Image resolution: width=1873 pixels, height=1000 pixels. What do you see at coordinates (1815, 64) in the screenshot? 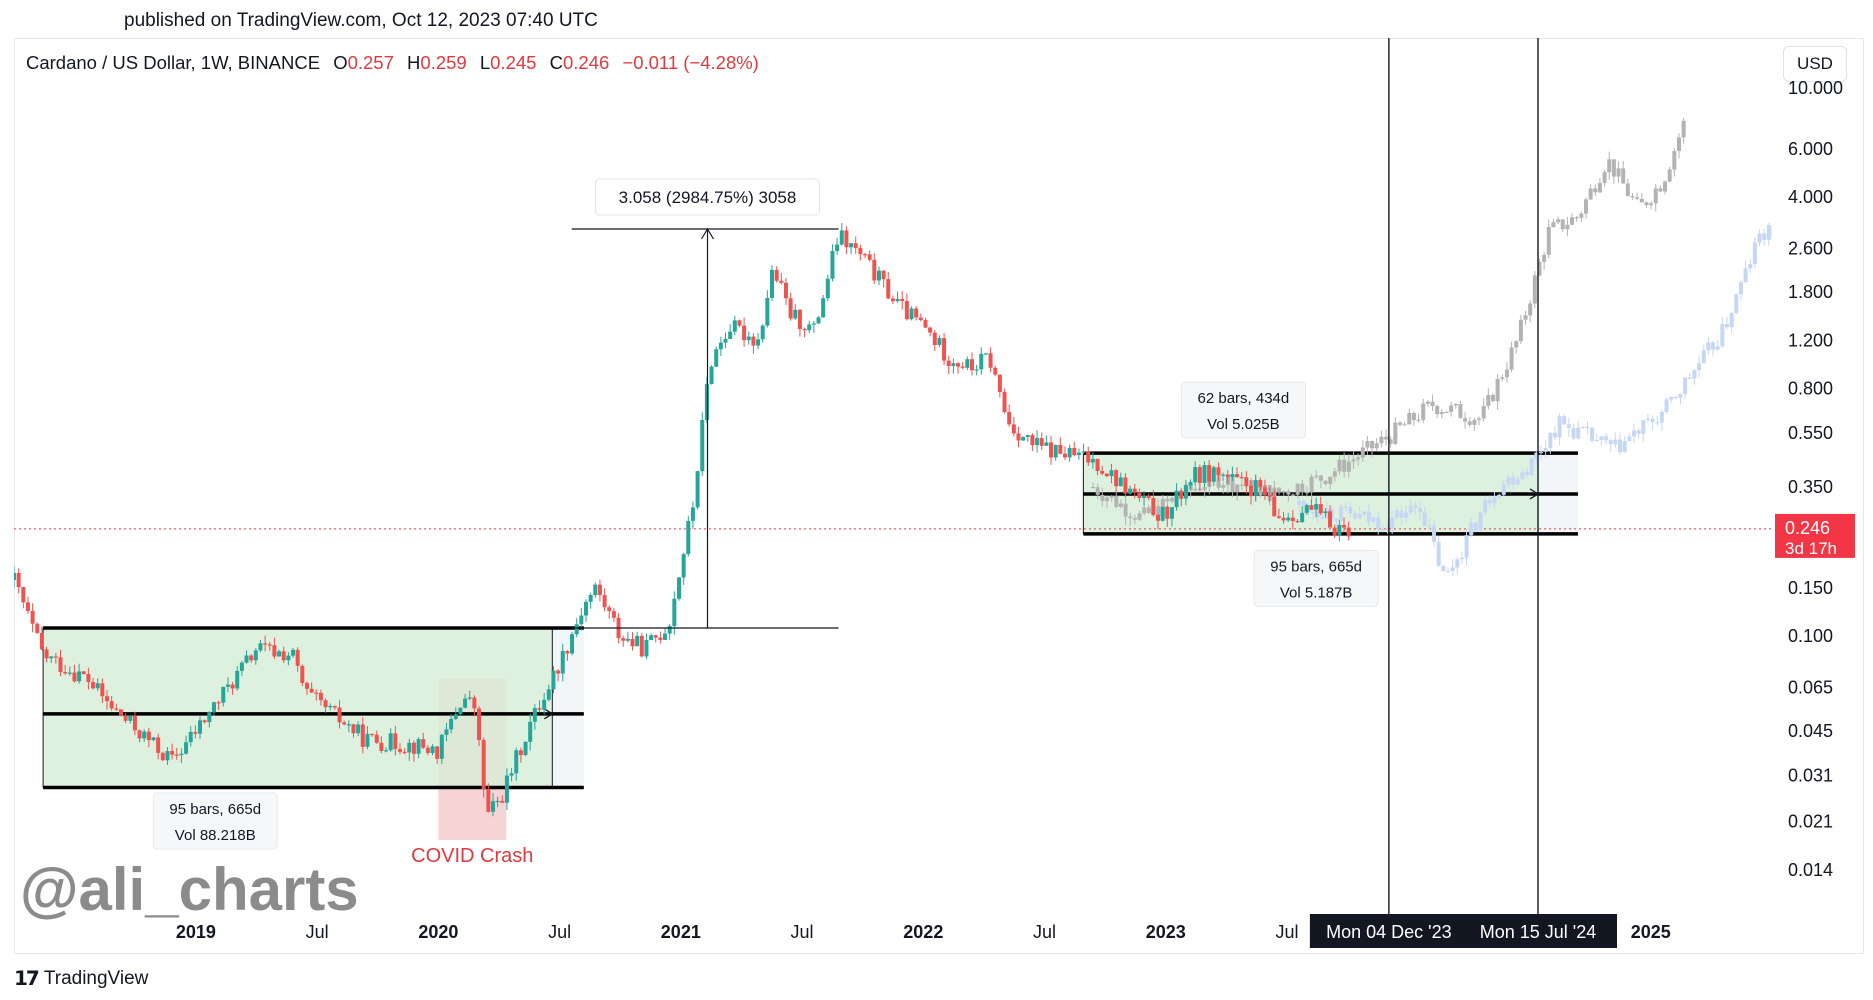
I see `currency-button: USD` at bounding box center [1815, 64].